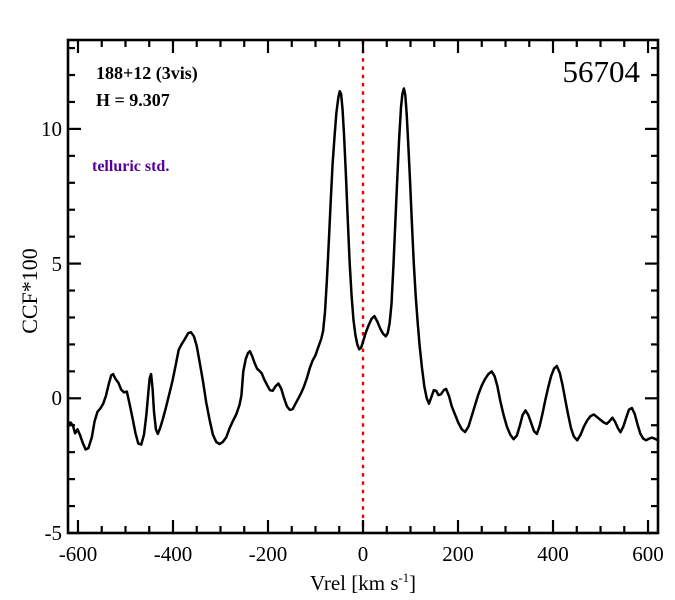  Describe the element at coordinates (458, 554) in the screenshot. I see `x-tick-label: 200` at that location.